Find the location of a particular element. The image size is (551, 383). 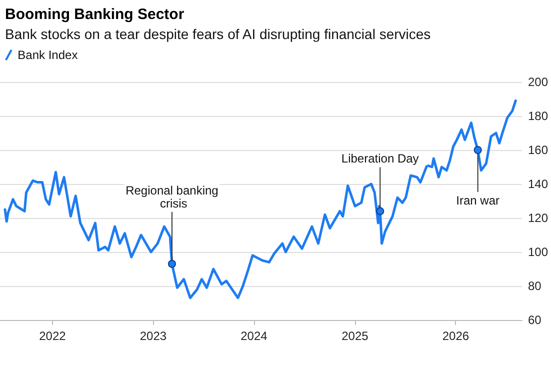

chart-subtitle: Bank stocks on a tear despite fears of AI disrupting financial services is located at coordinates (218, 34).